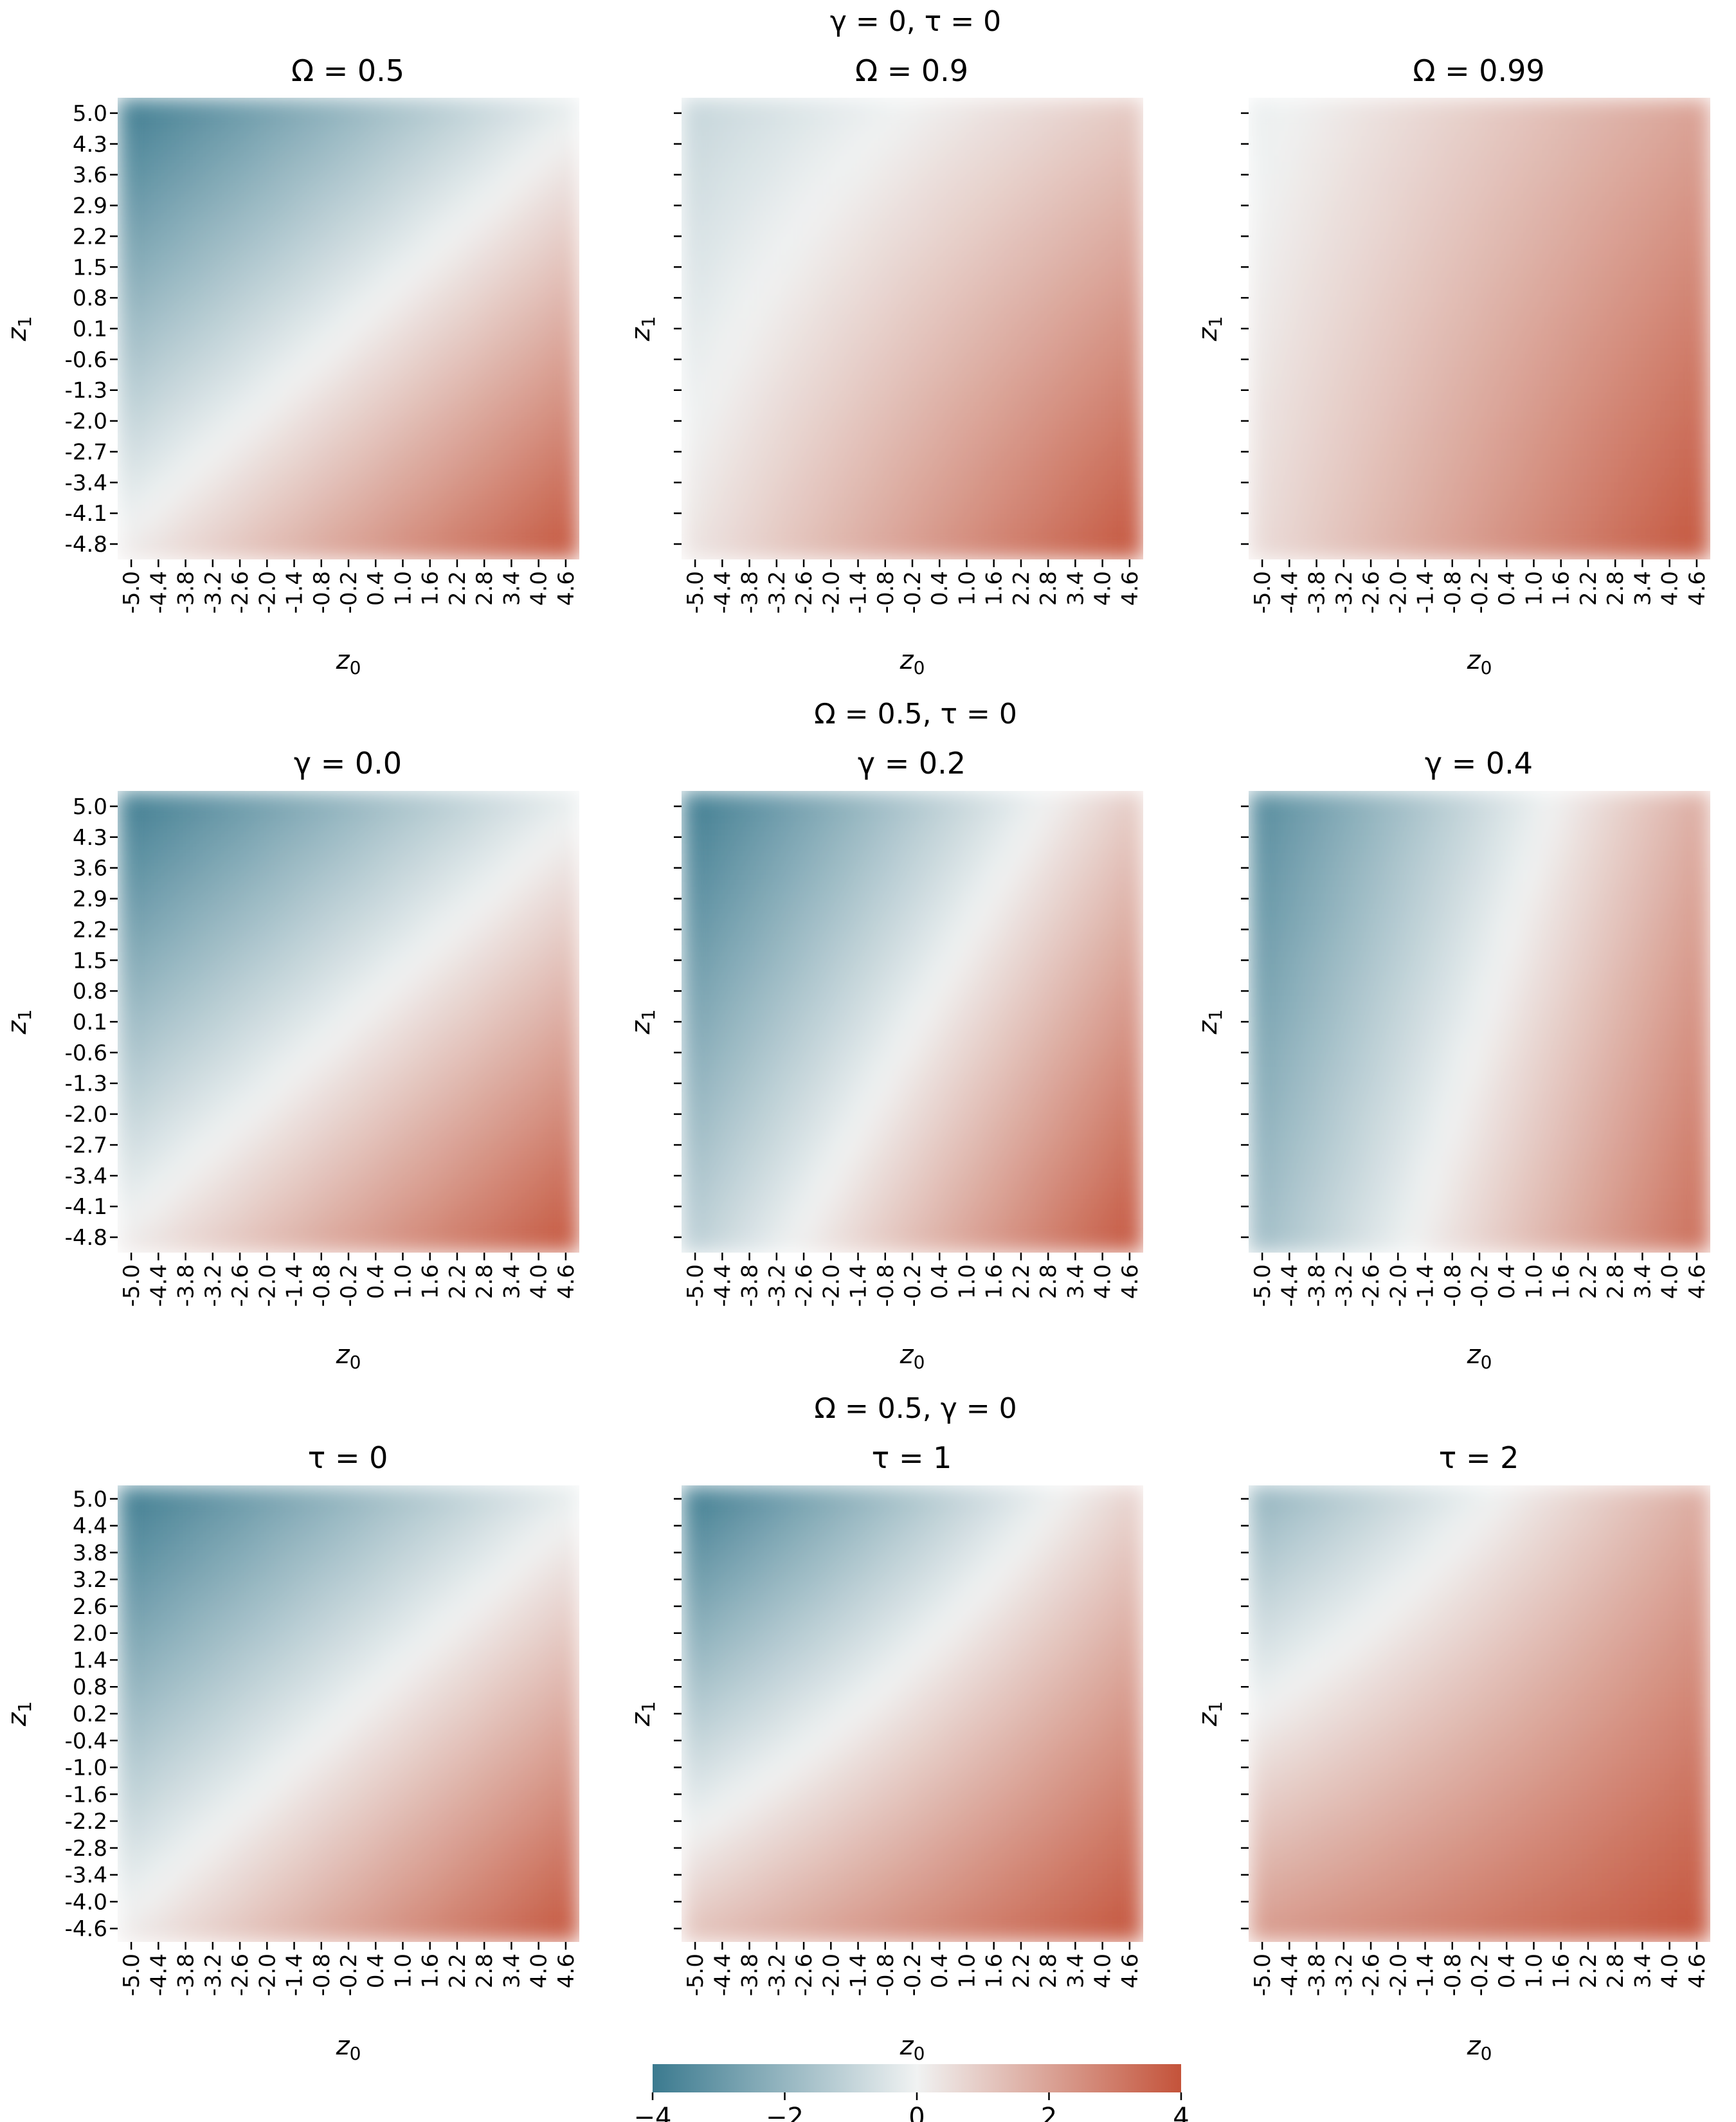  What do you see at coordinates (431, 588) in the screenshot?
I see `x-tick-label: 1.6` at bounding box center [431, 588].